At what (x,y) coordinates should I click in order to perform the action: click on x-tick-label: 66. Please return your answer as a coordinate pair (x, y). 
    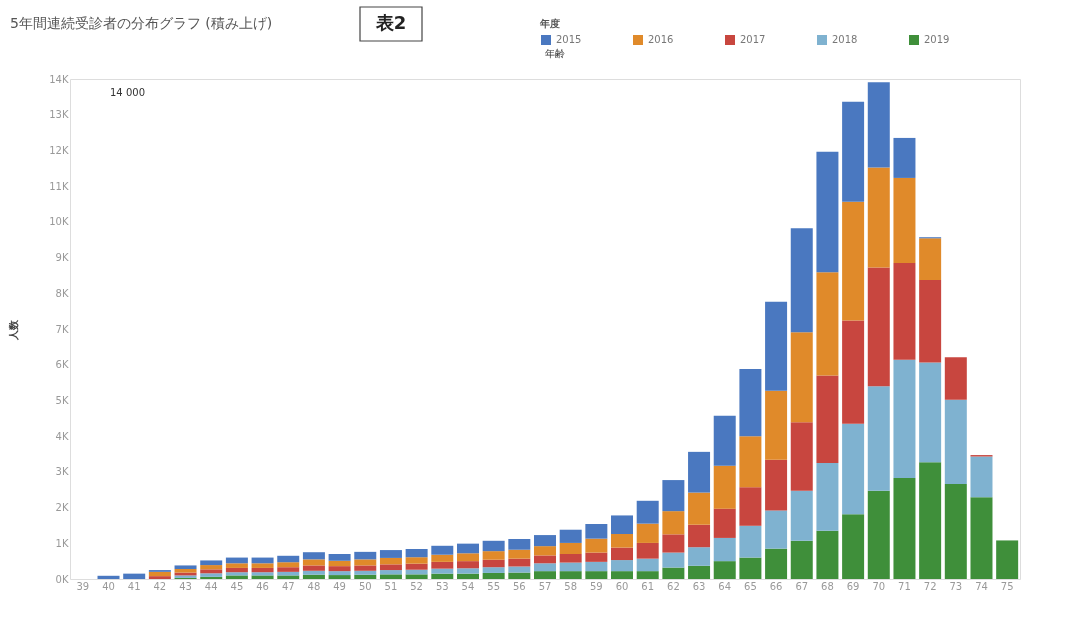
    Looking at the image, I should click on (776, 586).